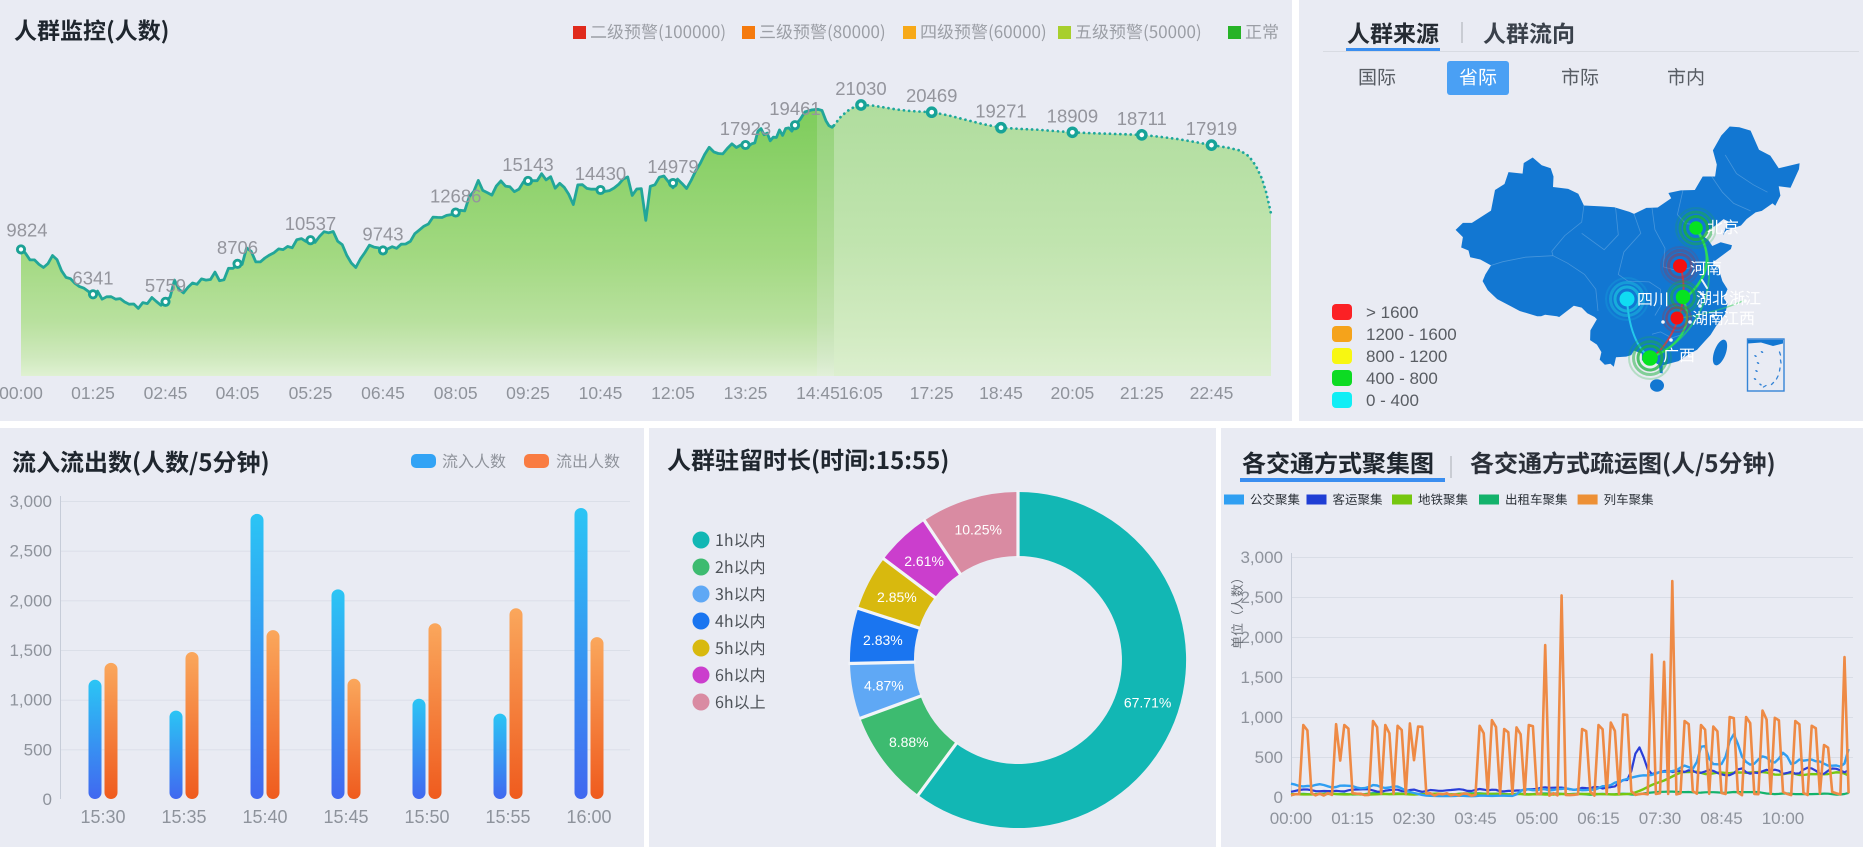  Describe the element at coordinates (527, 164) in the screenshot. I see `svg-text: 15143` at that location.